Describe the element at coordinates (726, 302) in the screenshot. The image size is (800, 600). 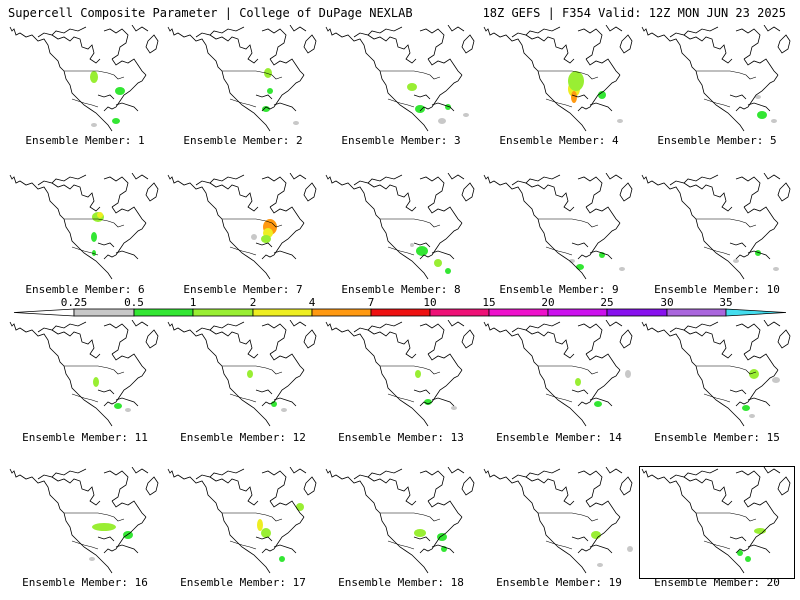
I see `color-scale-tick-label: 35` at that location.